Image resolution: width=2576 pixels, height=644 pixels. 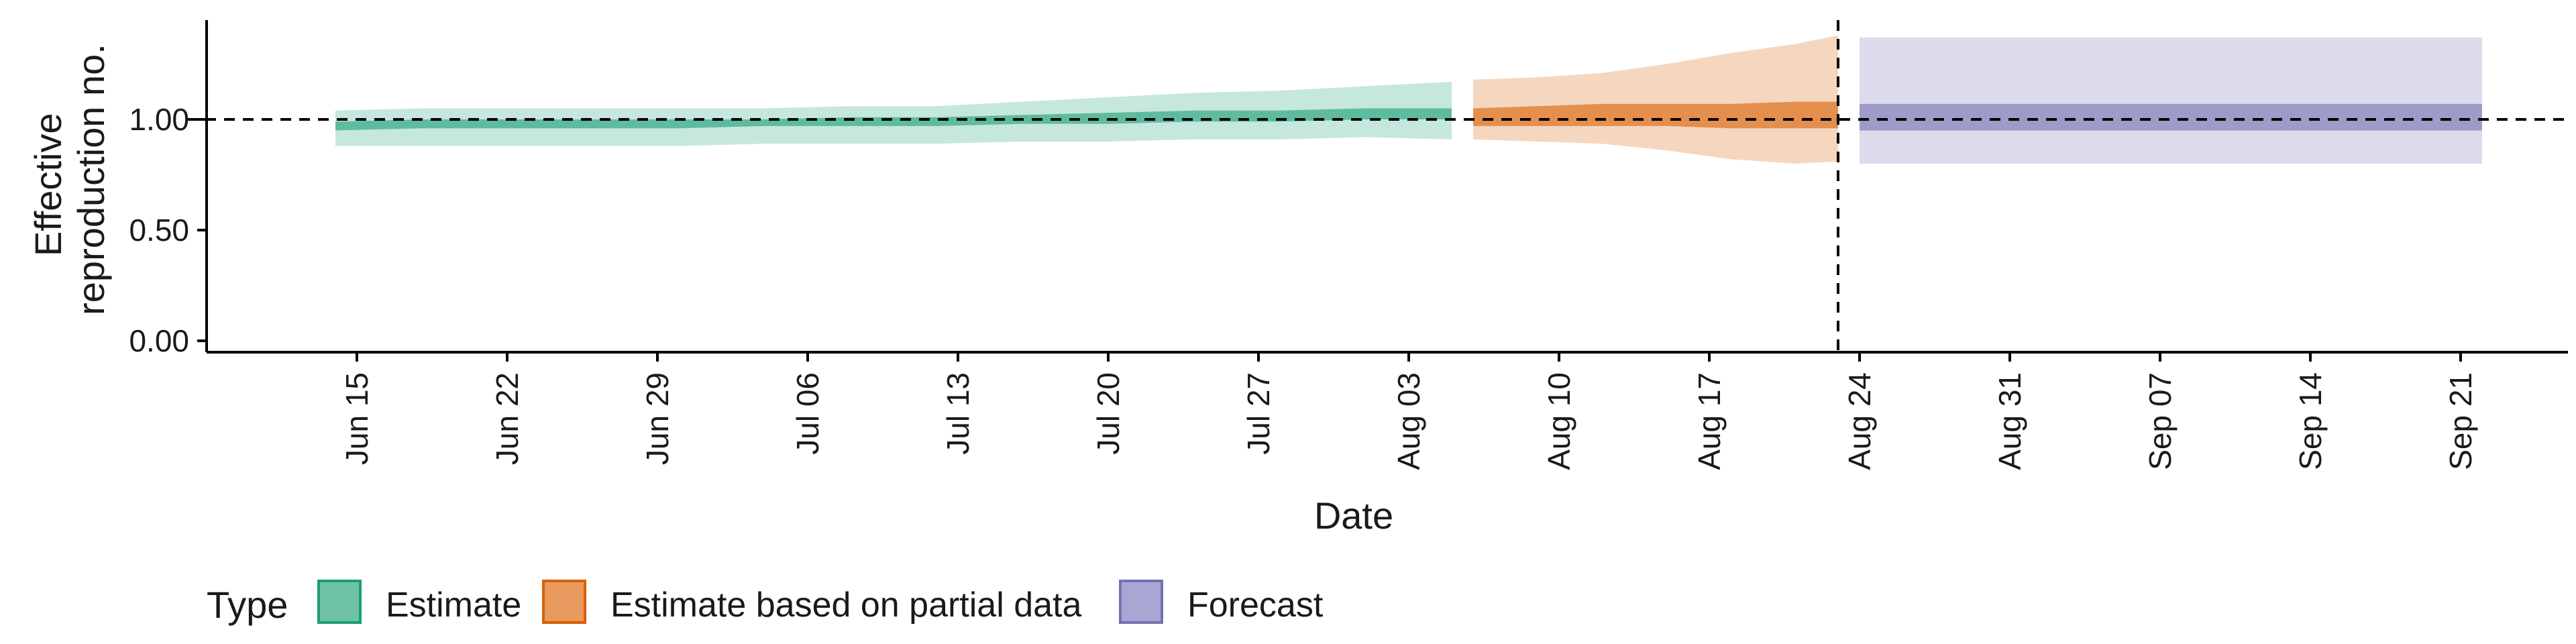 I want to click on y-tick-label: 0.00, so click(x=159, y=340).